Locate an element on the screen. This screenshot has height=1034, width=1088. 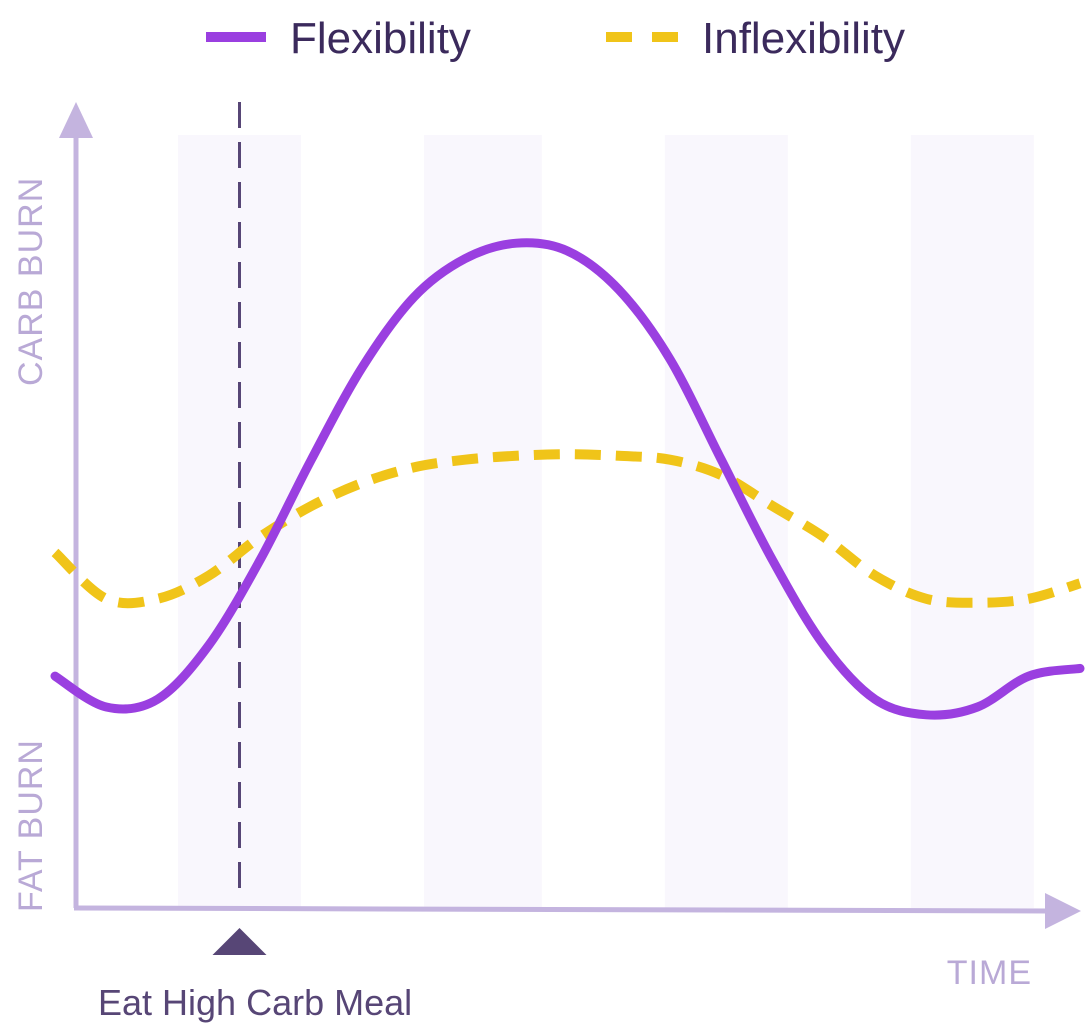
legend-label-flexibility: Flexibility is located at coordinates (380, 38).